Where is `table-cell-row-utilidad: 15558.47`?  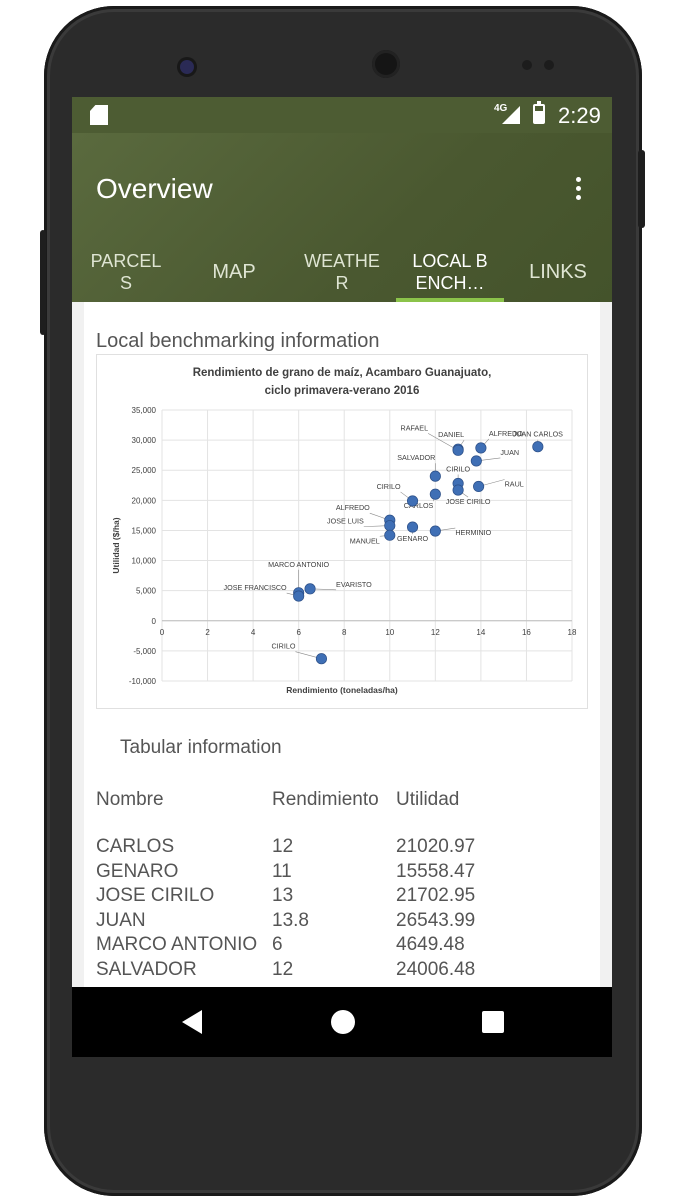 table-cell-row-utilidad: 15558.47 is located at coordinates (436, 871).